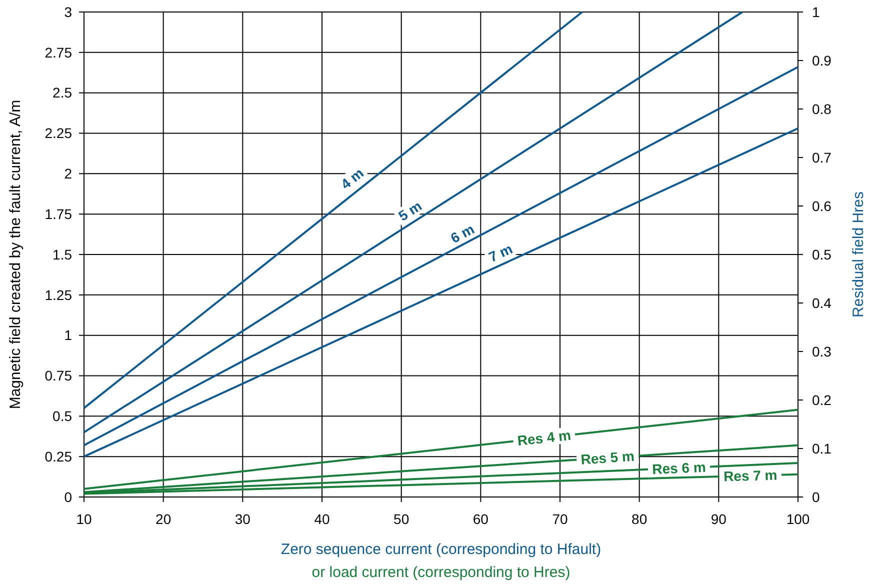  I want to click on annotation: Res 5 m, so click(607, 458).